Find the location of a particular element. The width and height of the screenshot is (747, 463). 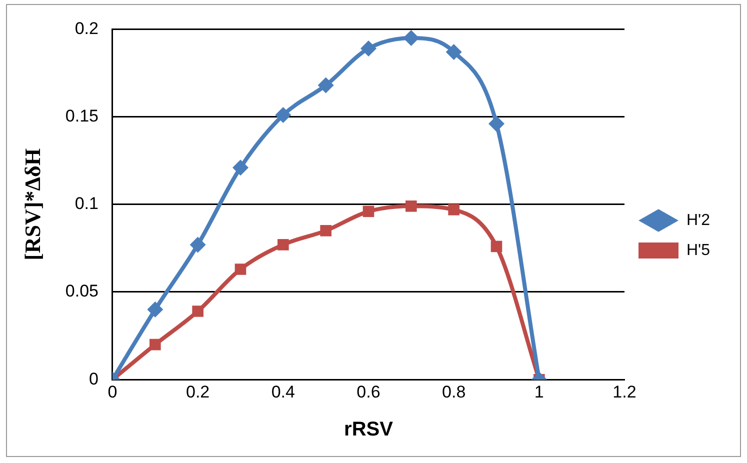

y-tick-label: 0 is located at coordinates (93, 378).